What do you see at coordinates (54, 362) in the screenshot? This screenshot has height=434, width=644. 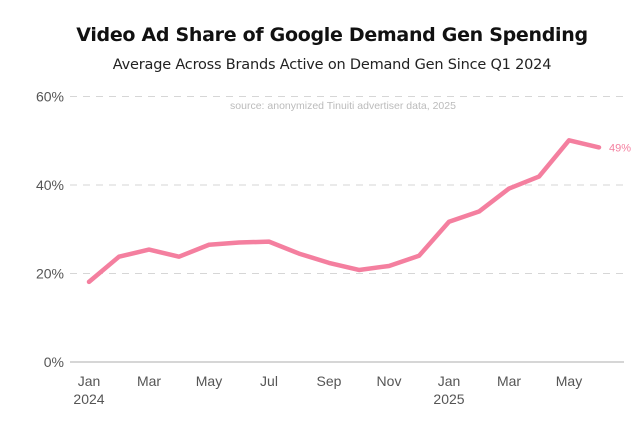 I see `y-tick-label: 0%` at bounding box center [54, 362].